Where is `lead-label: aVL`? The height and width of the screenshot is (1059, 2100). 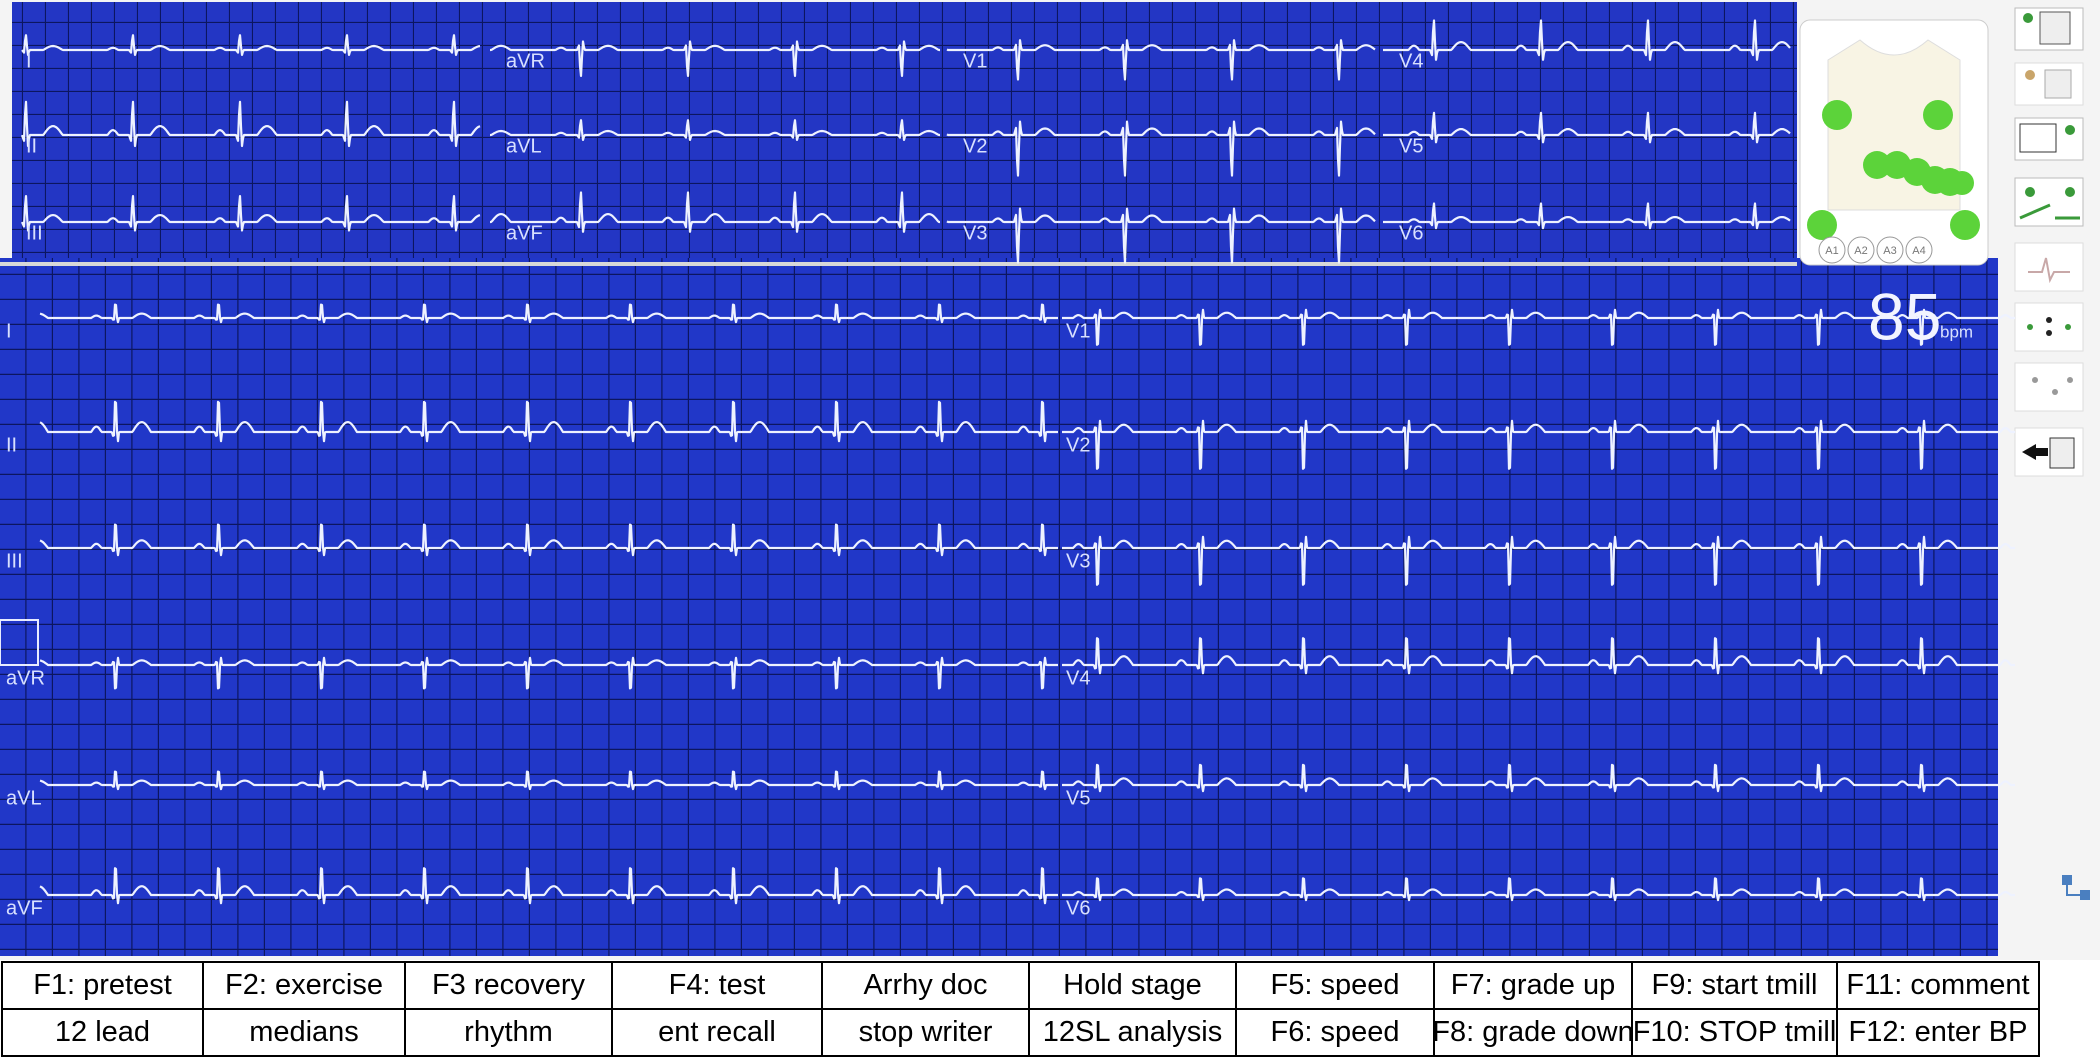 lead-label: aVL is located at coordinates (24, 798).